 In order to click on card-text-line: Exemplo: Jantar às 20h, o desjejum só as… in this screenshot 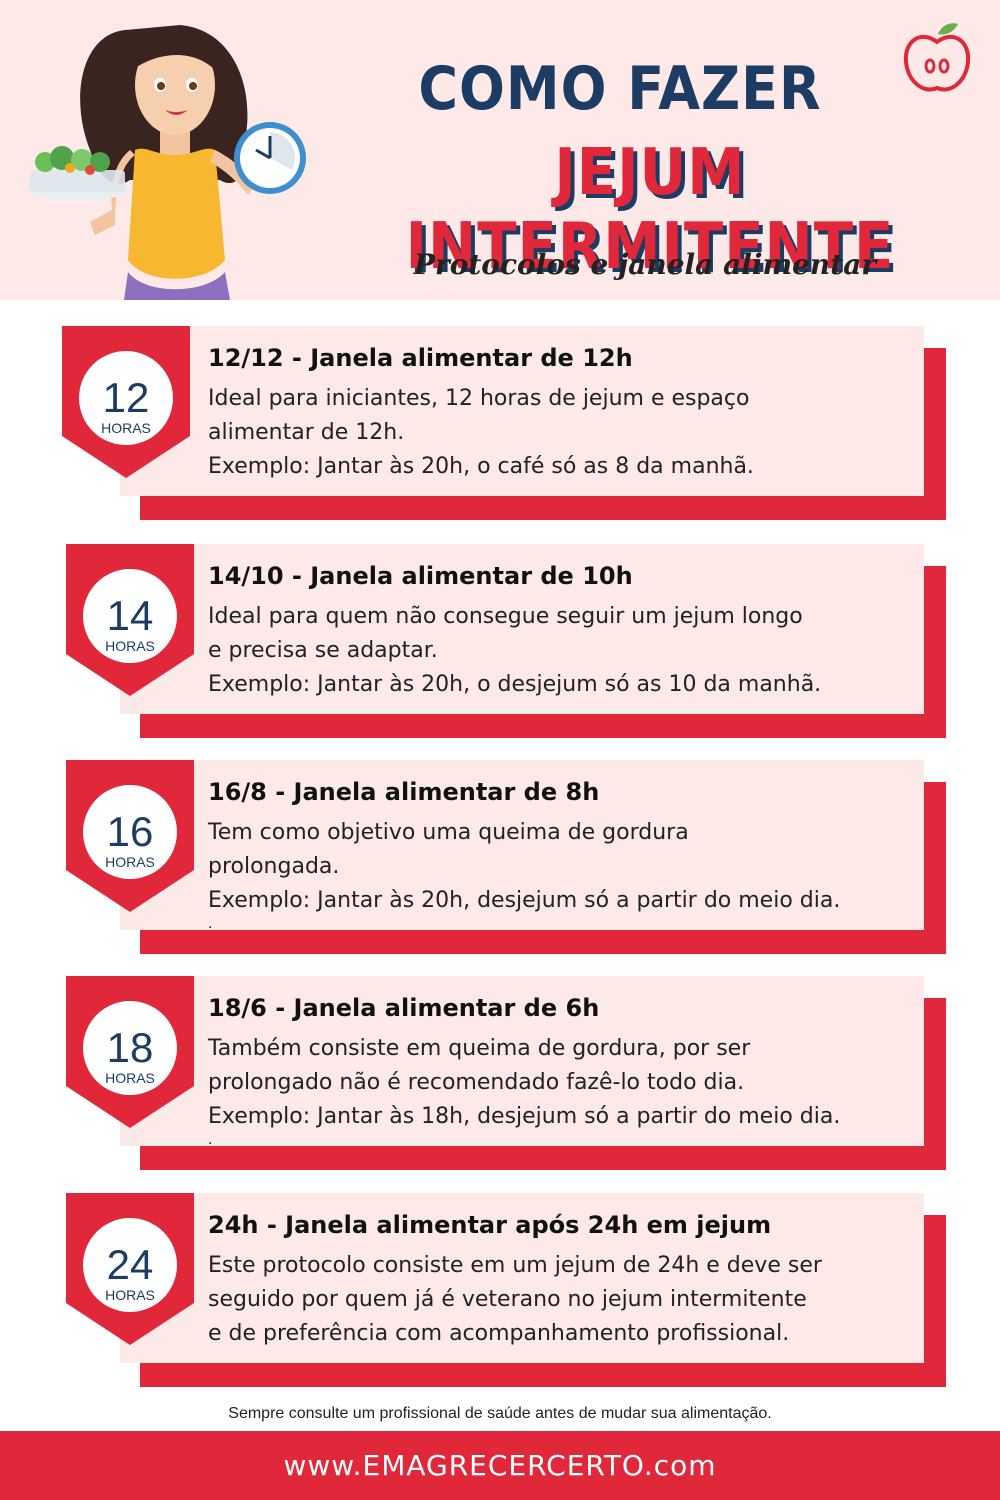, I will do `click(515, 684)`.